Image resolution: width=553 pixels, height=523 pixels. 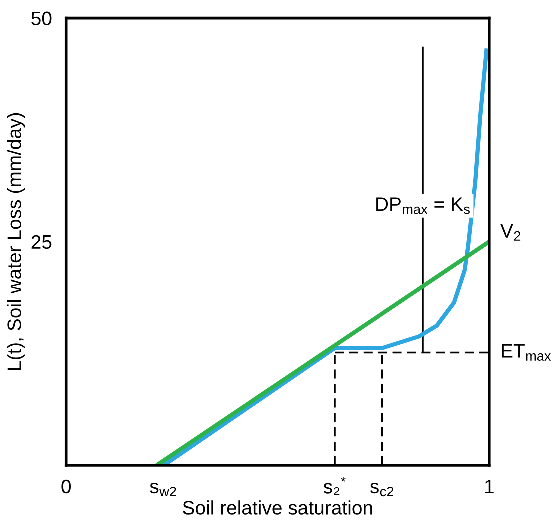 What do you see at coordinates (42, 19) in the screenshot?
I see `y-tick-label: 50` at bounding box center [42, 19].